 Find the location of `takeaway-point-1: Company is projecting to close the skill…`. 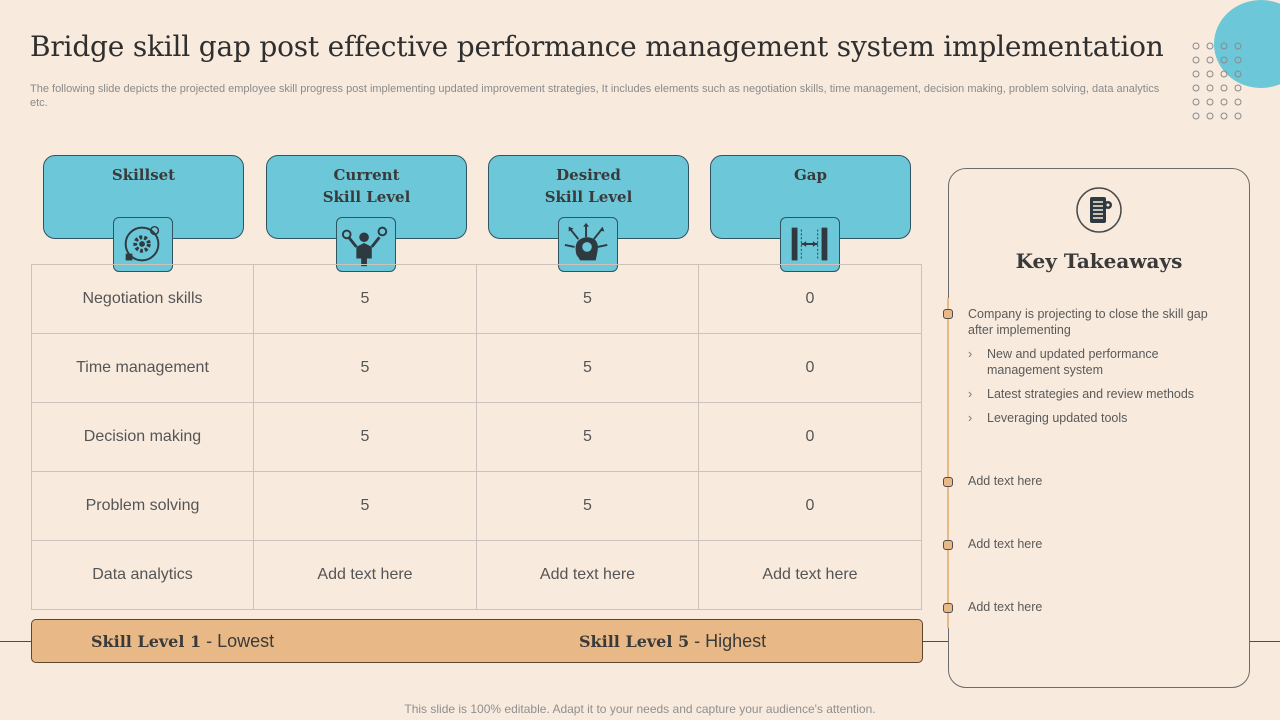

takeaway-point-1: Company is projecting to close the skill… is located at coordinates (1088, 322).